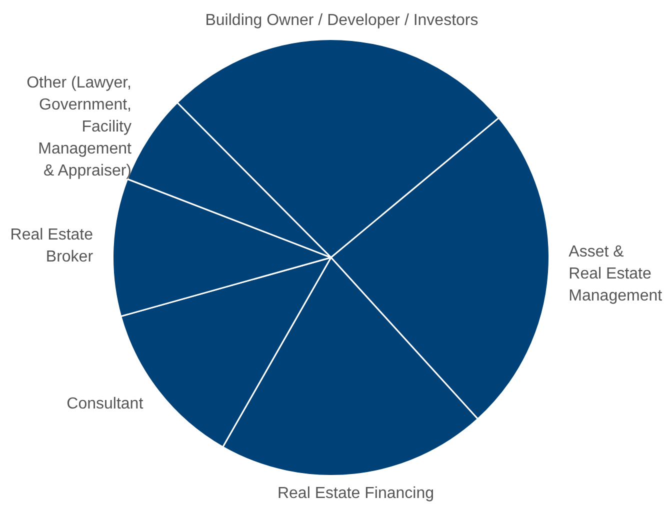 The image size is (672, 517). I want to click on slice-label: Consultant, so click(105, 403).